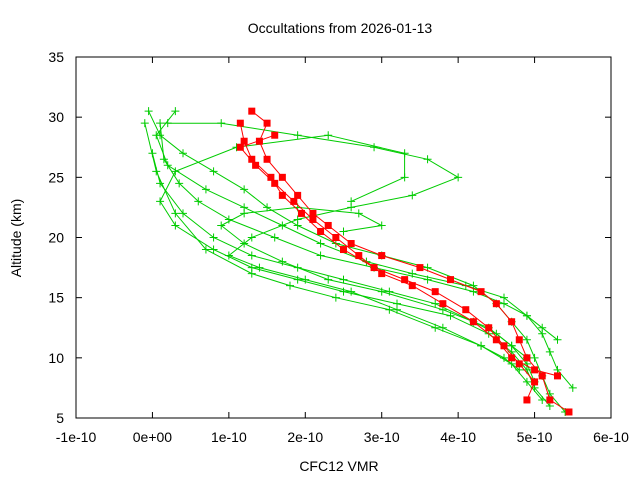 This screenshot has width=640, height=480. What do you see at coordinates (56, 57) in the screenshot?
I see `y-tick-label: 35` at bounding box center [56, 57].